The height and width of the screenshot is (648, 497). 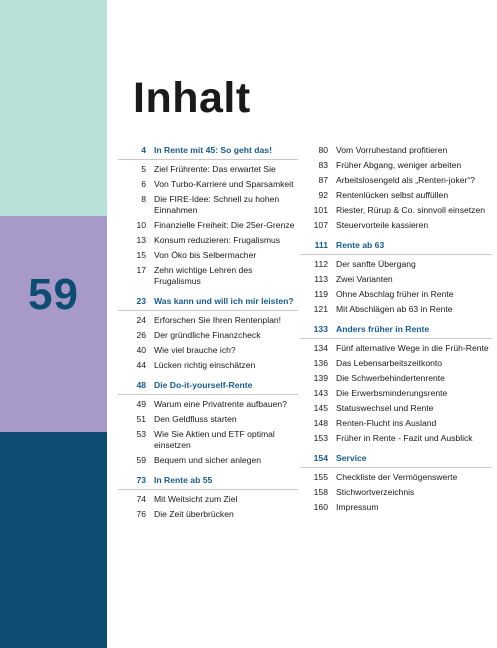 I want to click on toc-entry: 24 Erforschen Sie Ihren Rentenplan!, so click(x=208, y=320).